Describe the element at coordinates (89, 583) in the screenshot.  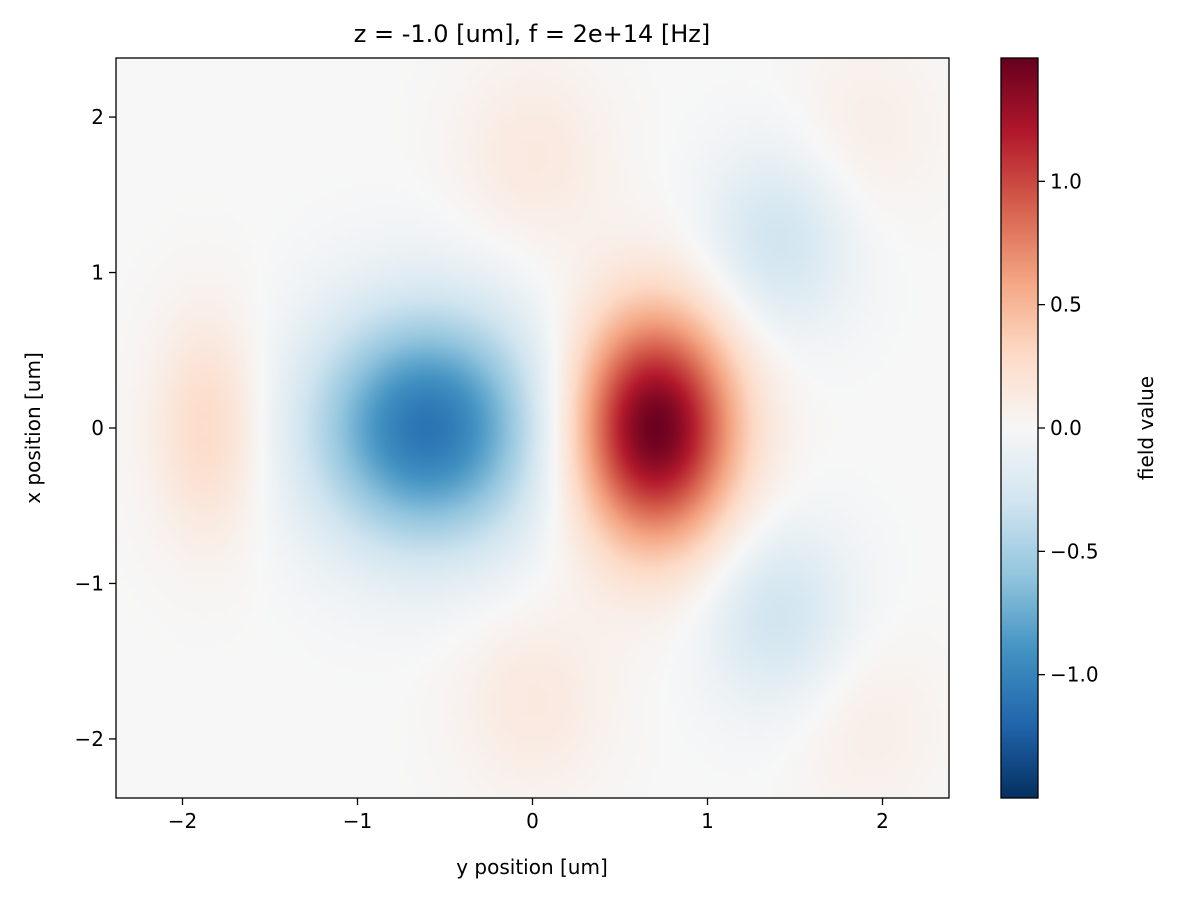
I see `y-tick-label: −1` at that location.